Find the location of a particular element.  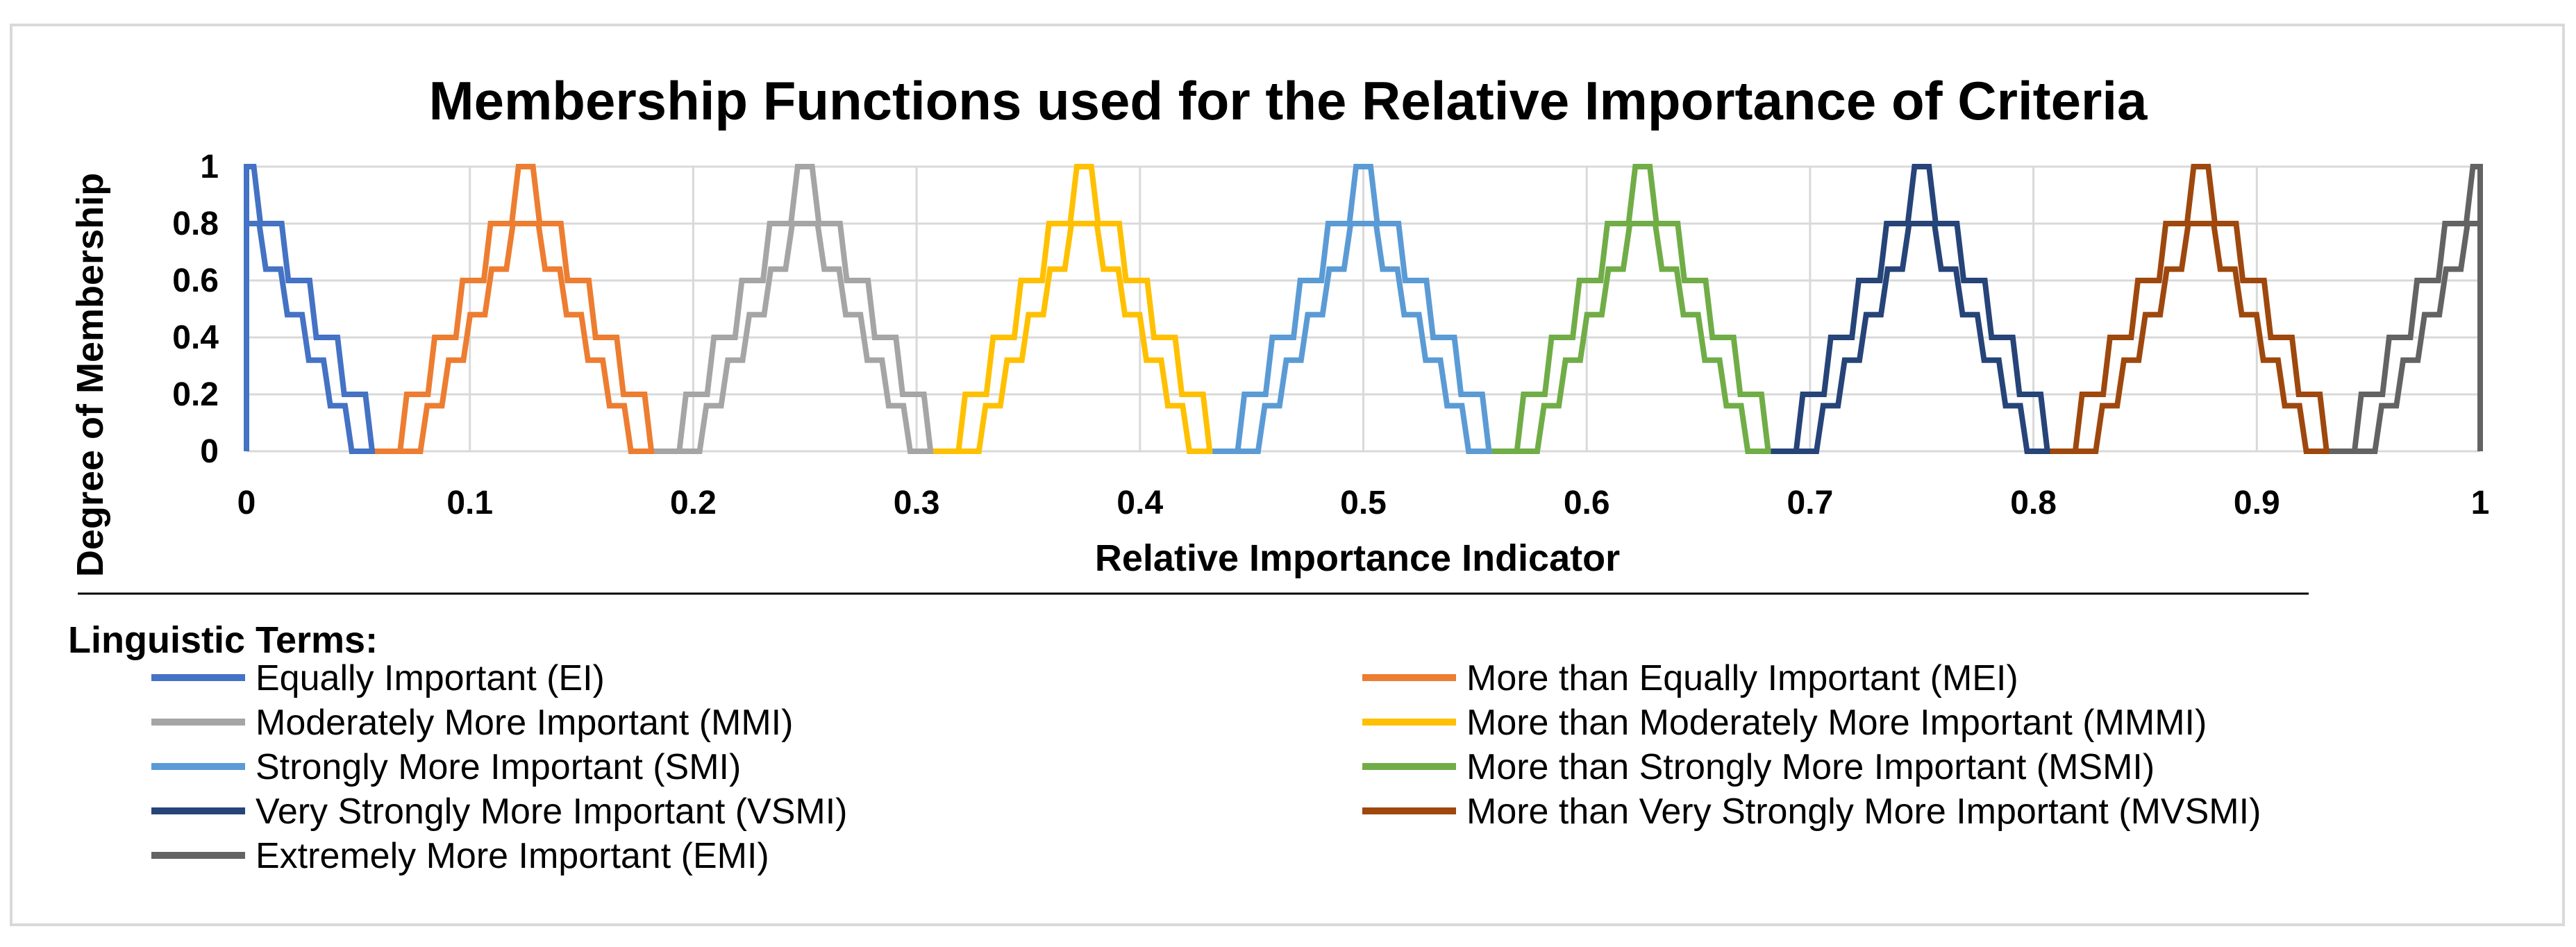

legend-label: Extremely More Important (EMI) is located at coordinates (512, 856).